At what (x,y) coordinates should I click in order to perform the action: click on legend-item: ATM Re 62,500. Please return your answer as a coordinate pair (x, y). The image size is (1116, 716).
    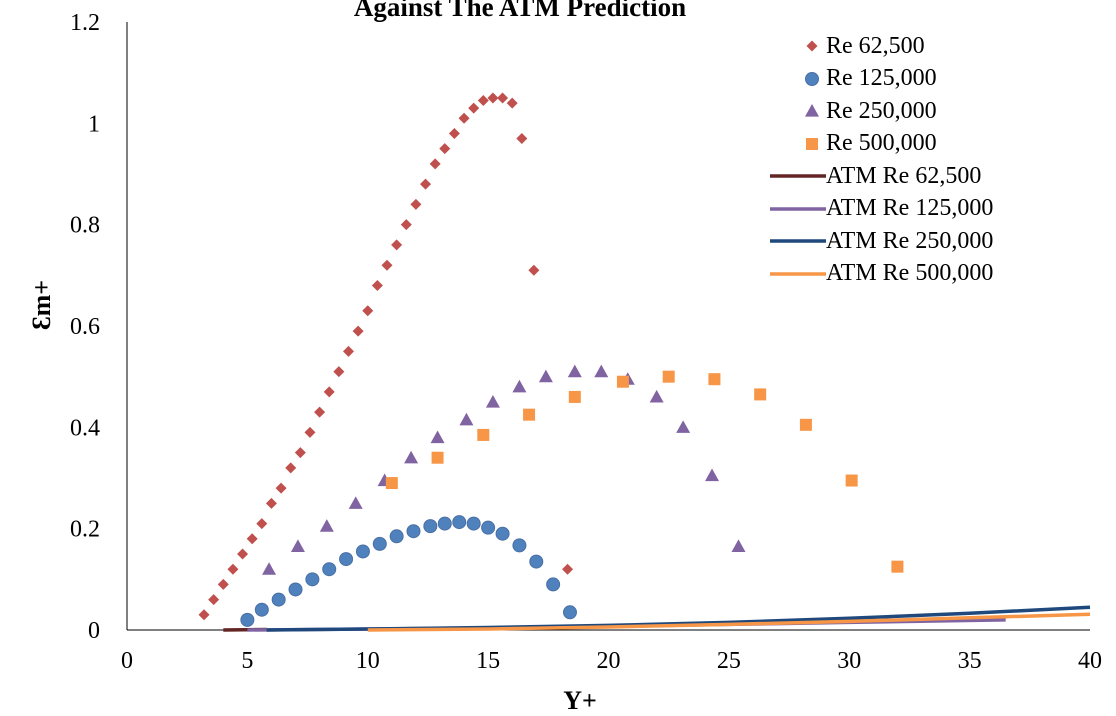
    Looking at the image, I should click on (935, 176).